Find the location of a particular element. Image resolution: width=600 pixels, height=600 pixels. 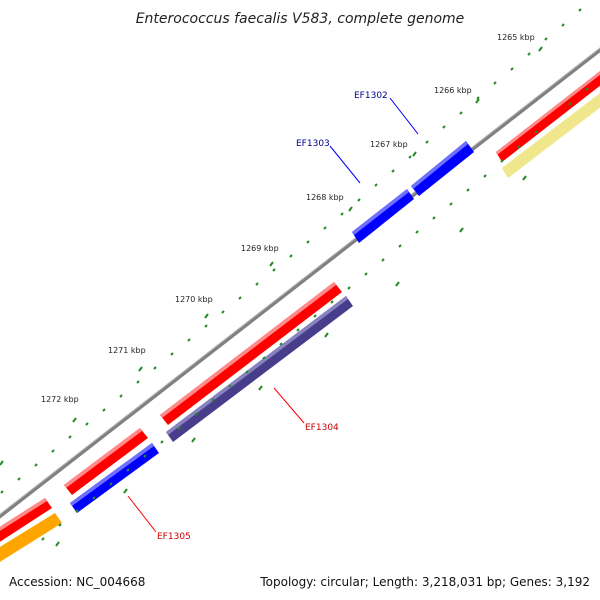

scale-label: 1265 kbp is located at coordinates (516, 37).